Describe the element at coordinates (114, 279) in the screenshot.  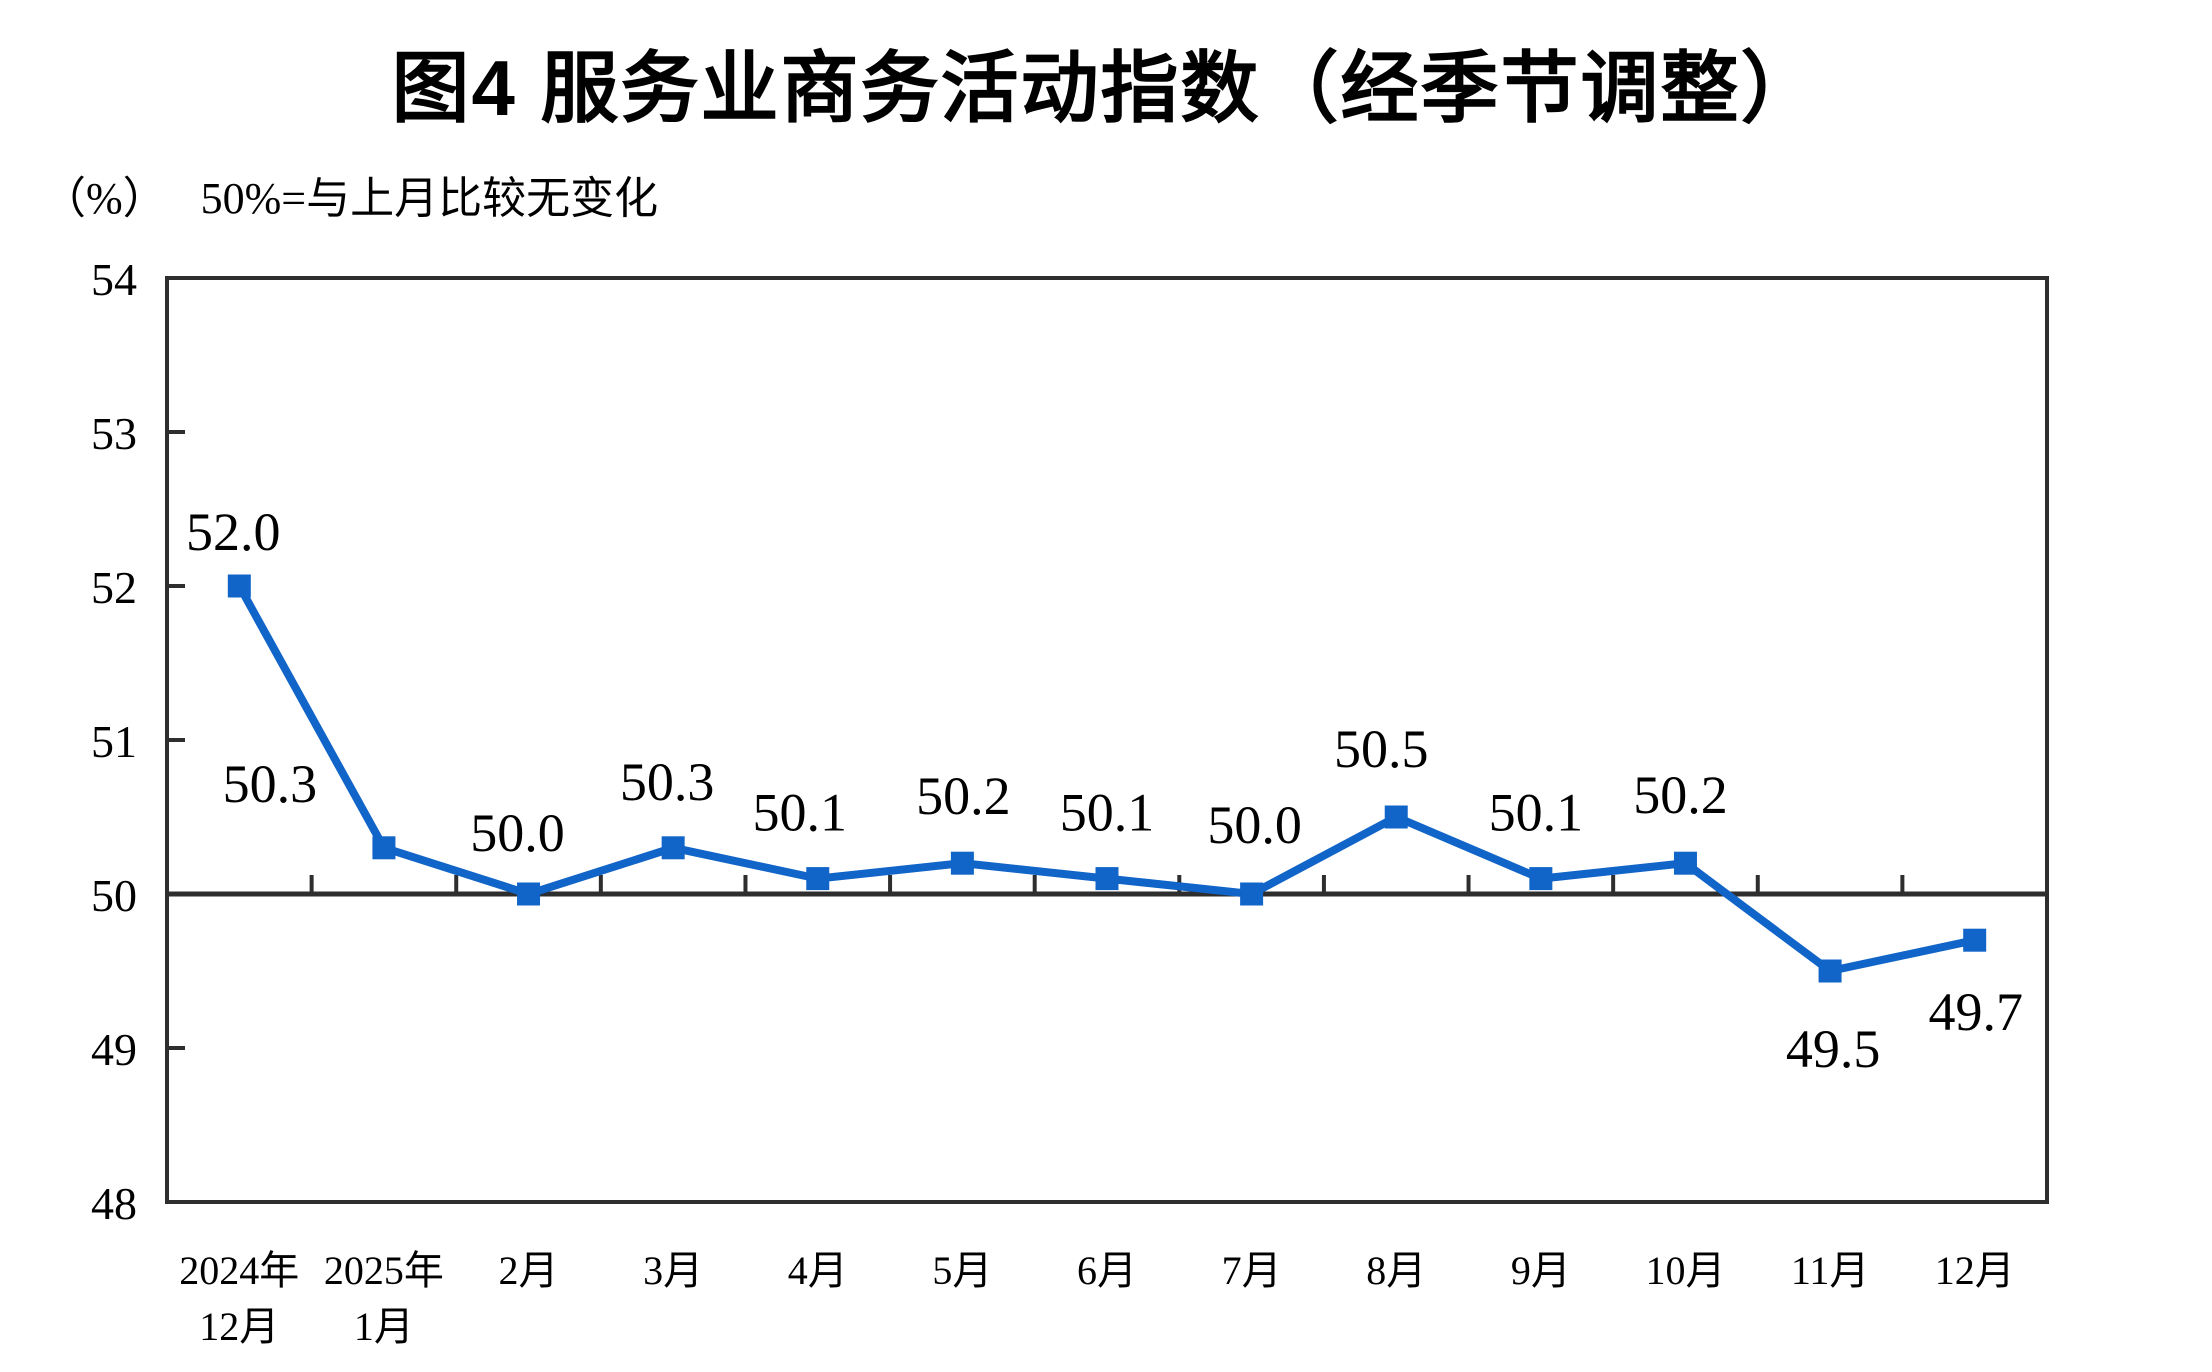
I see `y-axis-label: 54` at that location.